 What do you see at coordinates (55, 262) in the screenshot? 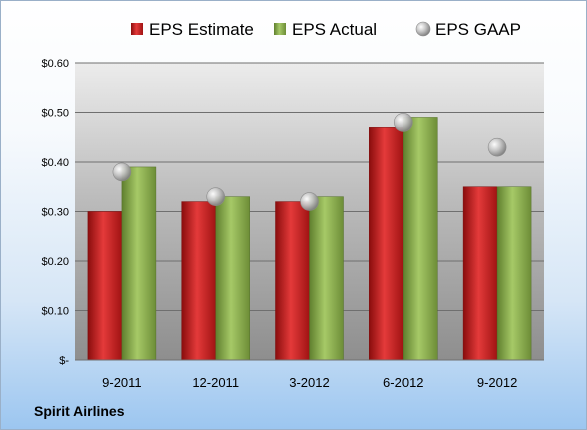
I see `y-tick-label: $0.20` at bounding box center [55, 262].